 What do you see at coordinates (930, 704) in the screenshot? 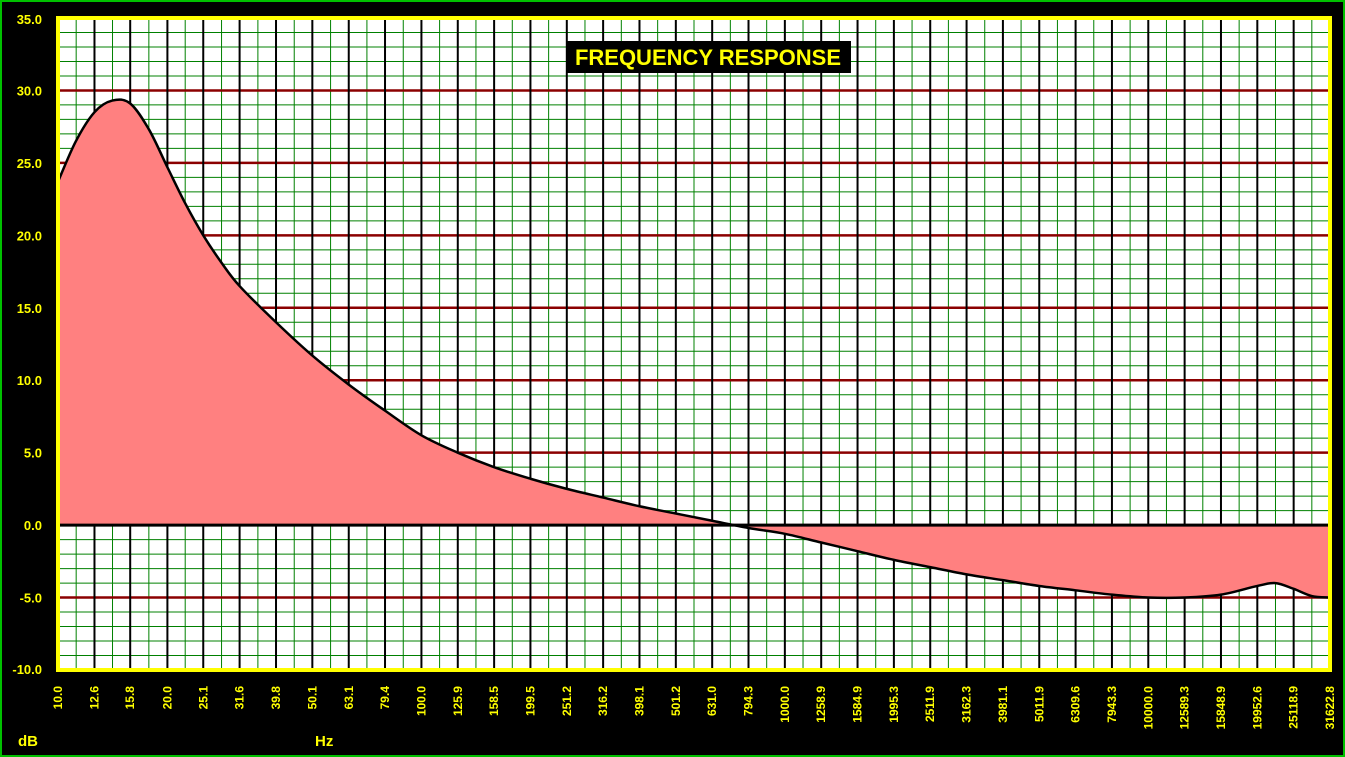
I see `x-tick-label: 2511.9` at bounding box center [930, 704].